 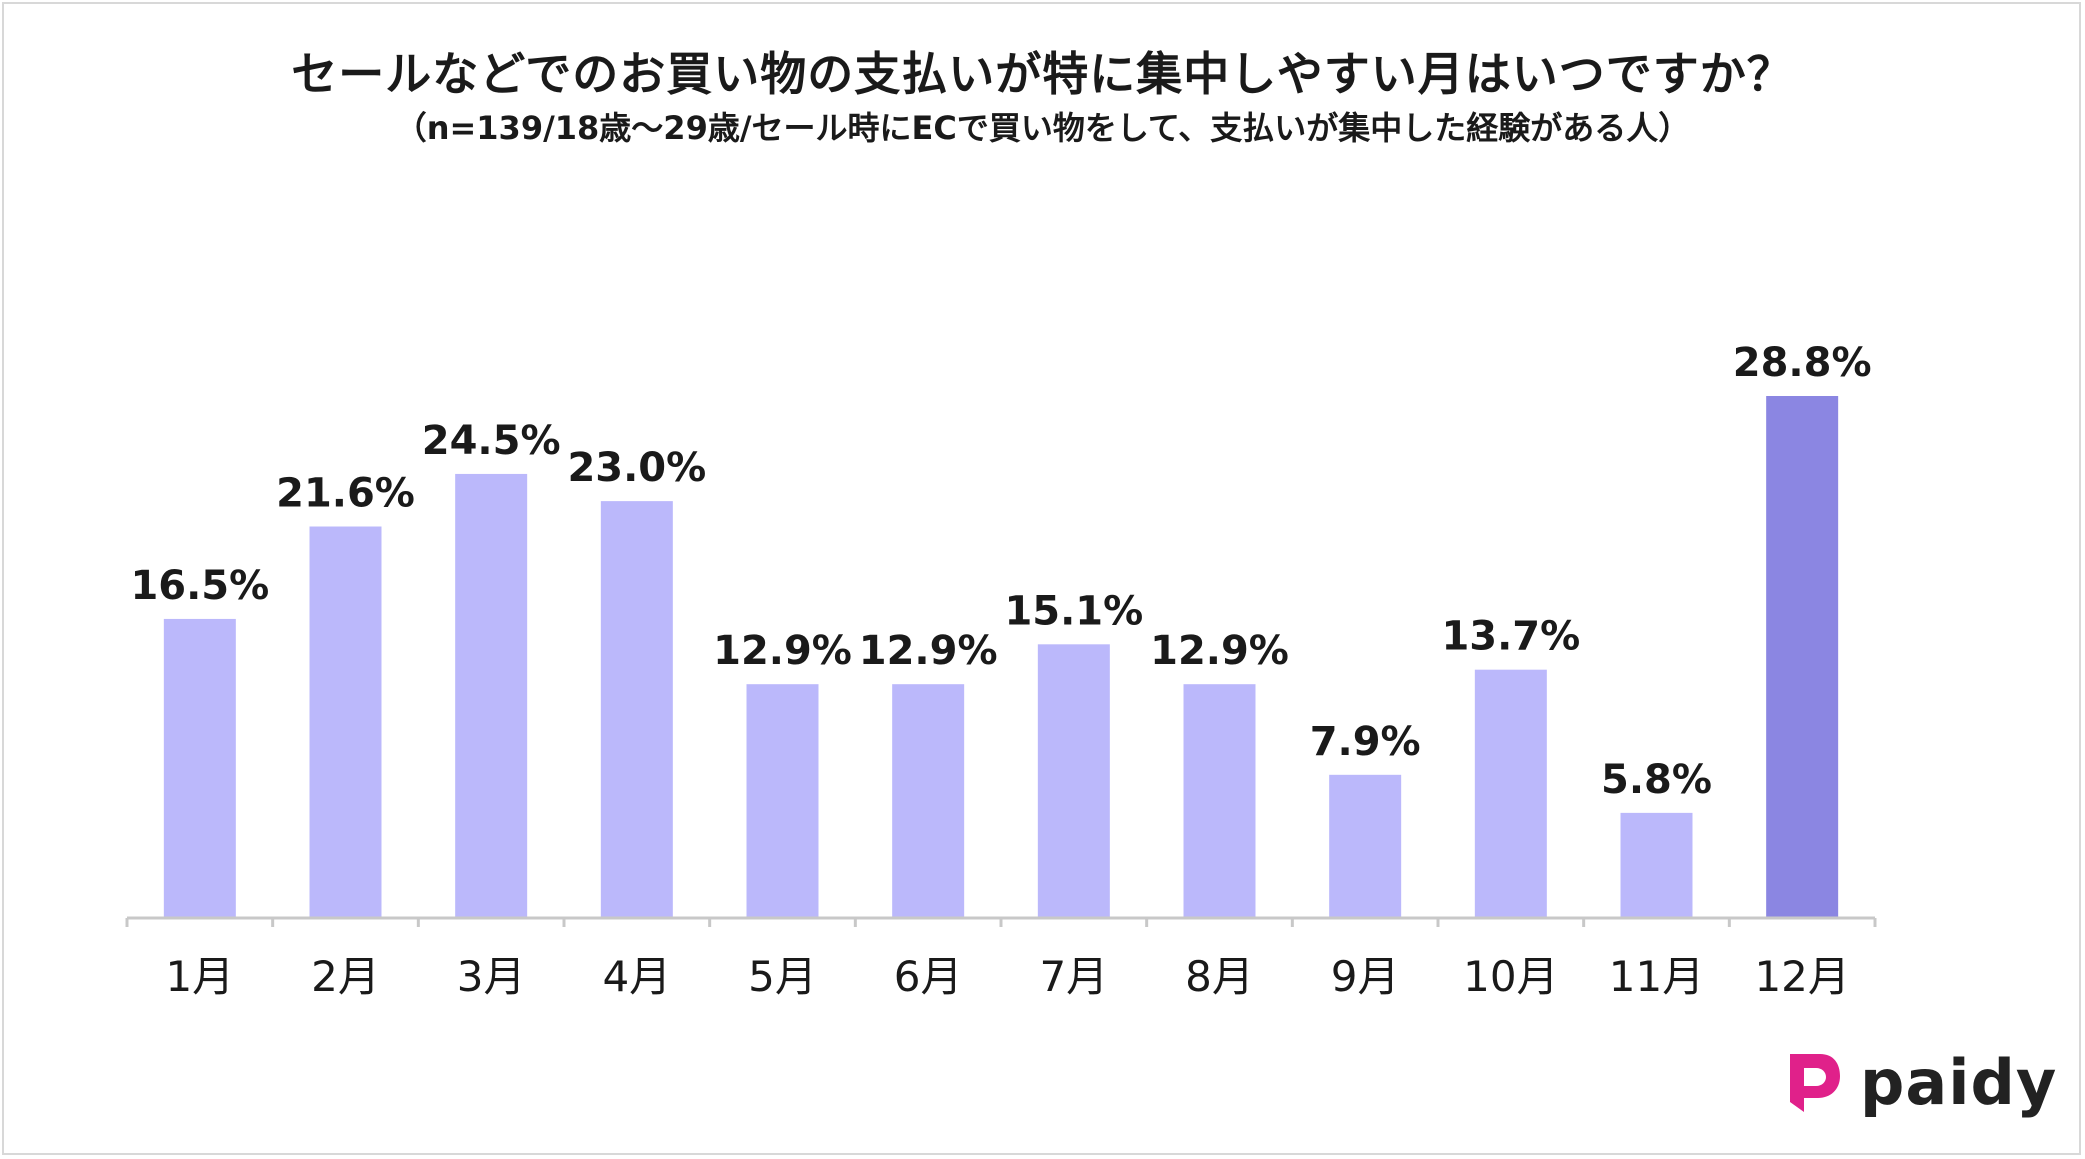 What do you see at coordinates (636, 468) in the screenshot?
I see `value-label-4: 23.0%` at bounding box center [636, 468].